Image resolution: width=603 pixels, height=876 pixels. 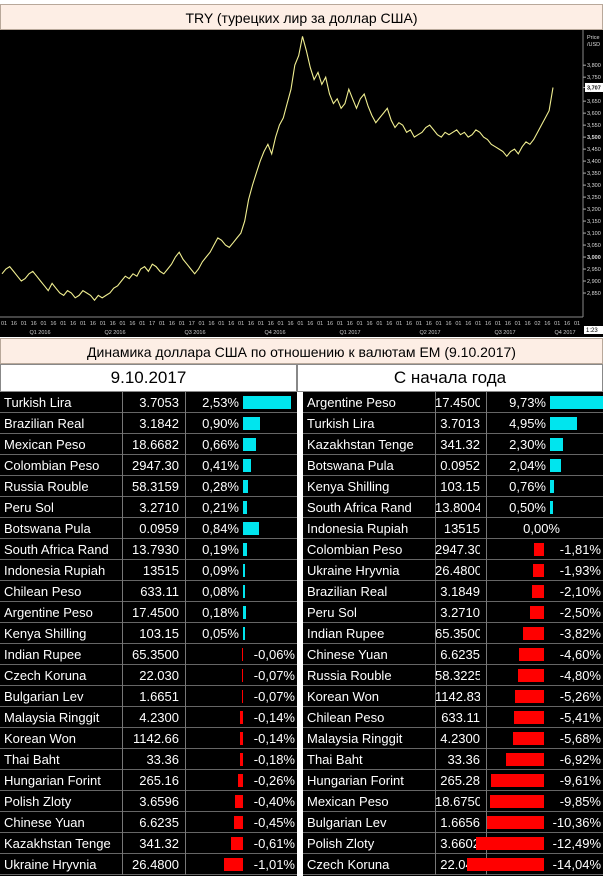 I want to click on right-column-header: С начала года, so click(x=450, y=378).